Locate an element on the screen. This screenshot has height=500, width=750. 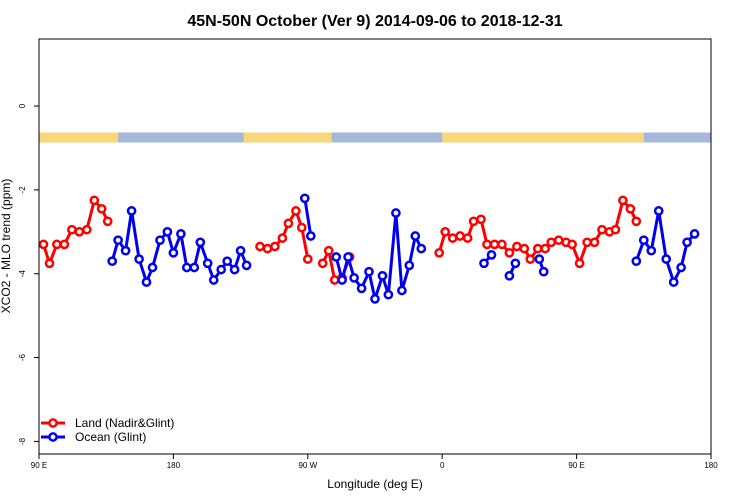
y-tick-label-4: -8 is located at coordinates (22, 441).